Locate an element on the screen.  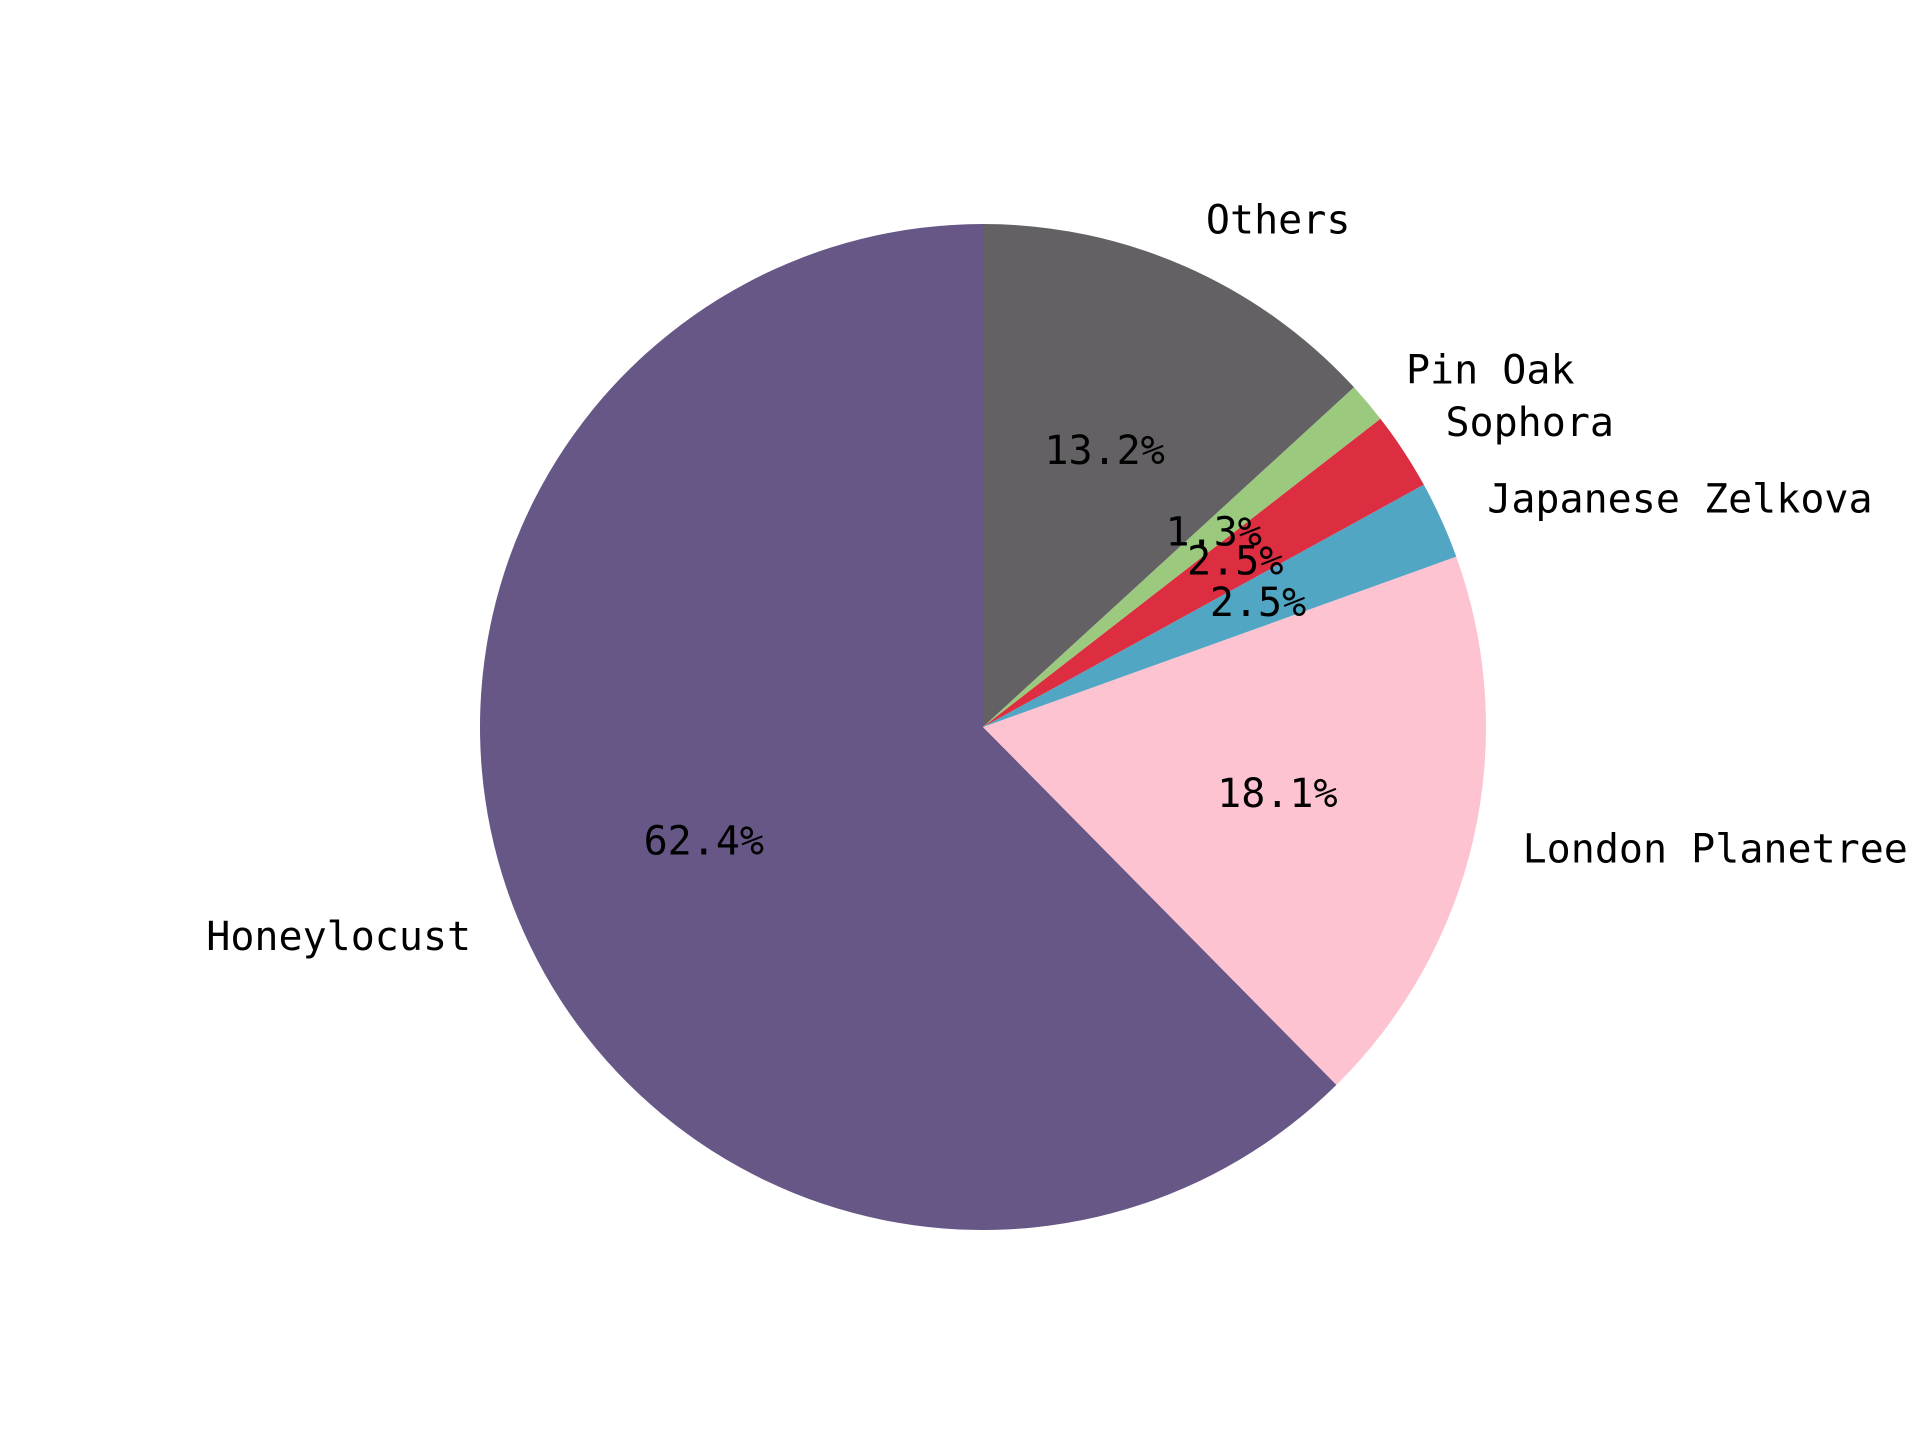
pie-slice-sophora is located at coordinates (1203, 572).